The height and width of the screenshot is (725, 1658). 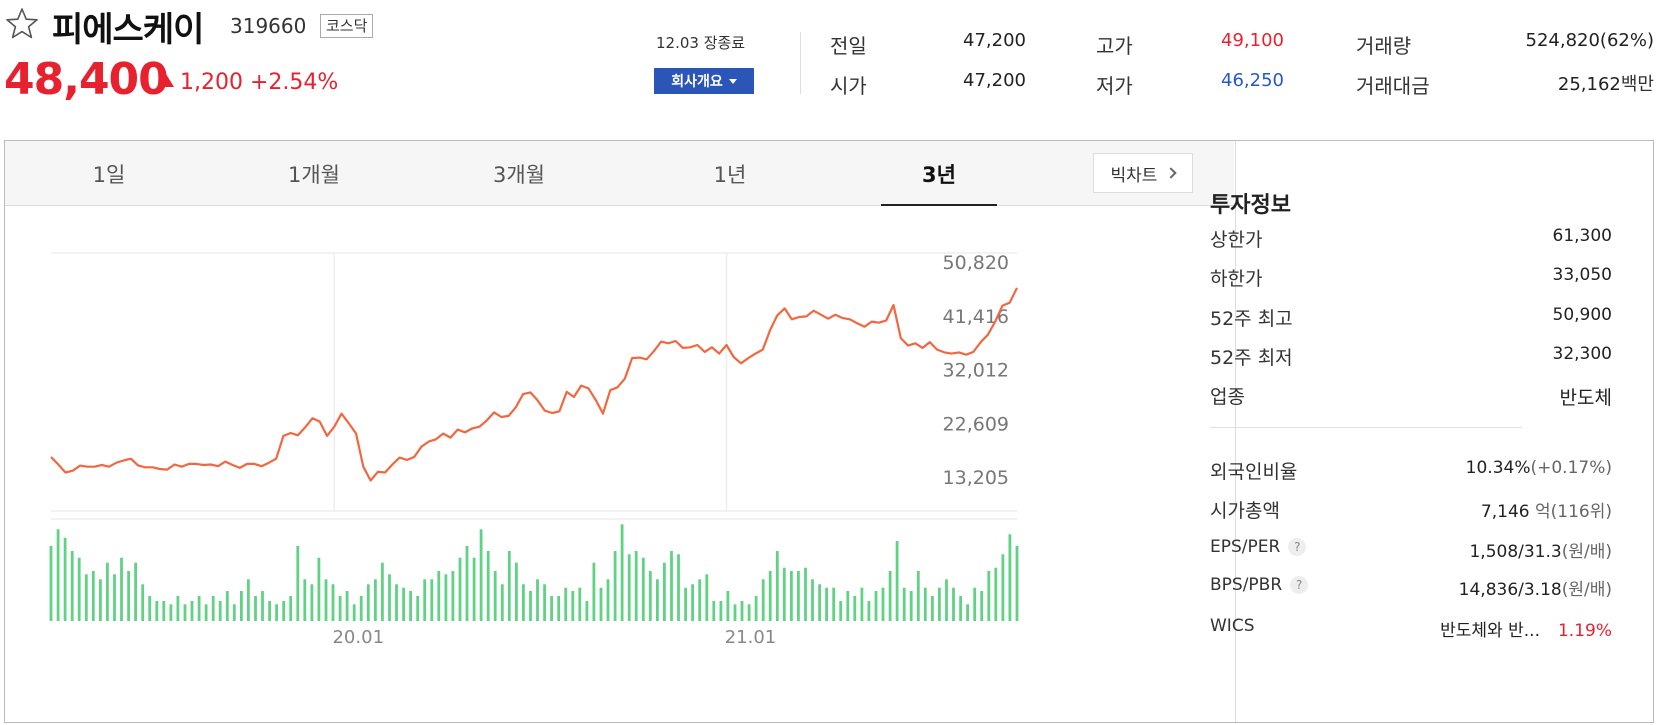 What do you see at coordinates (1143, 173) in the screenshot?
I see `big-chart-button: 빅차트` at bounding box center [1143, 173].